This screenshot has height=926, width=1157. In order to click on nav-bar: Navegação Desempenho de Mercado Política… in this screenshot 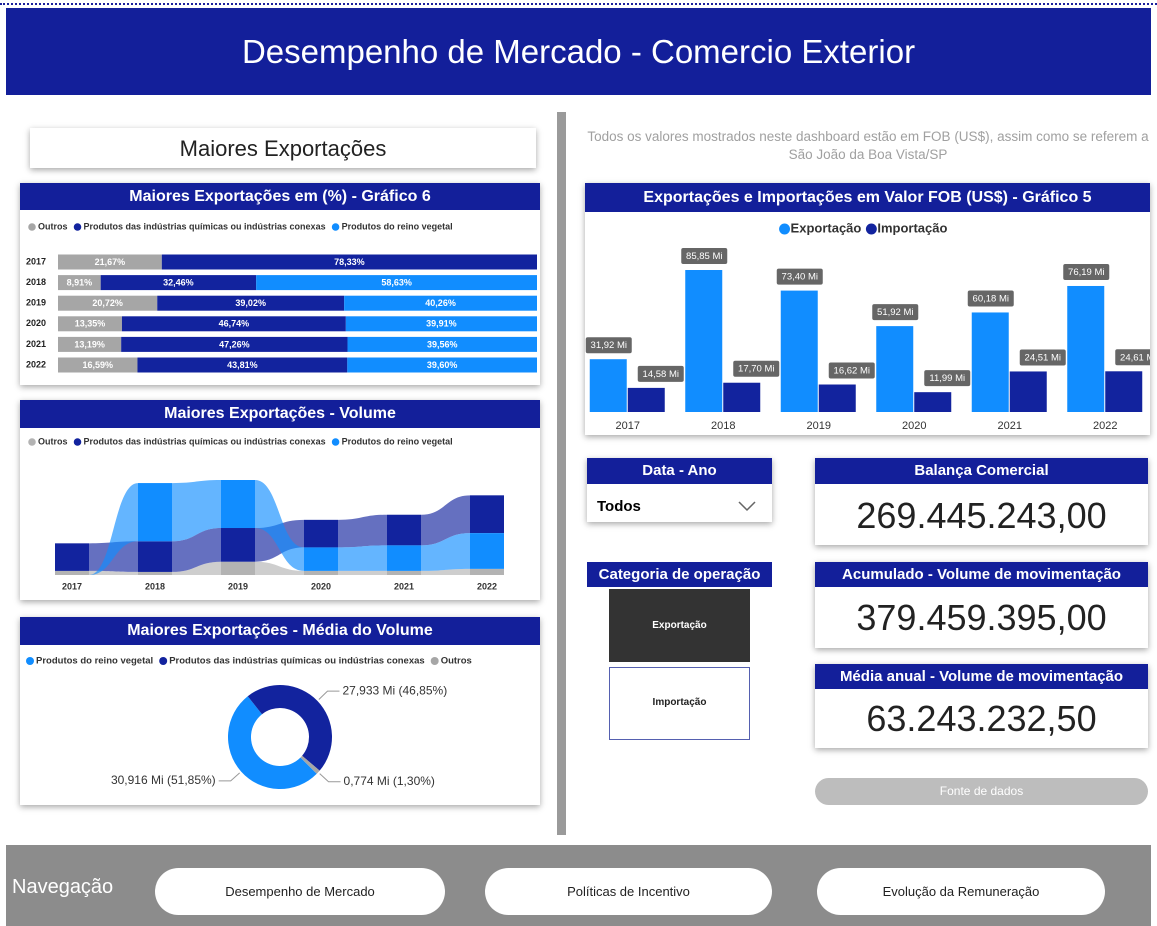, I will do `click(578, 885)`.